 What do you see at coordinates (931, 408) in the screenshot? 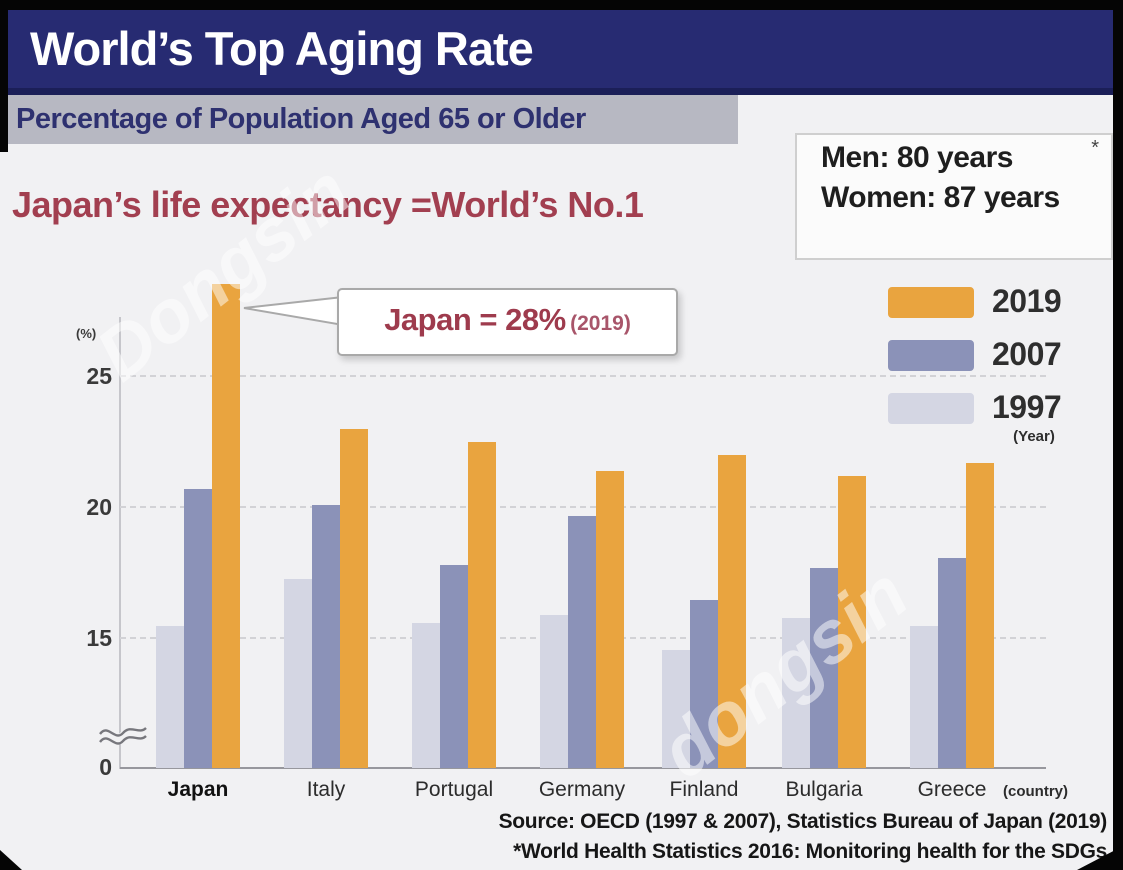
I see `legend-swatch-1997` at bounding box center [931, 408].